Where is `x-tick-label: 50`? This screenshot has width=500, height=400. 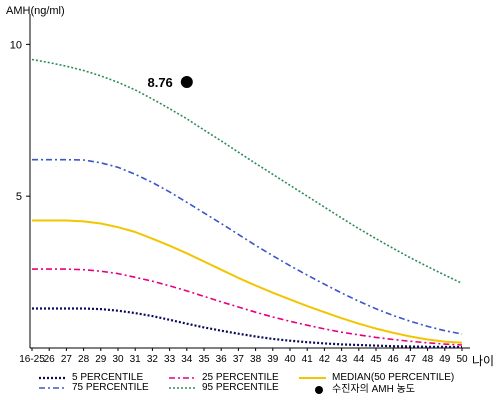
x-tick-label: 50 is located at coordinates (462, 359).